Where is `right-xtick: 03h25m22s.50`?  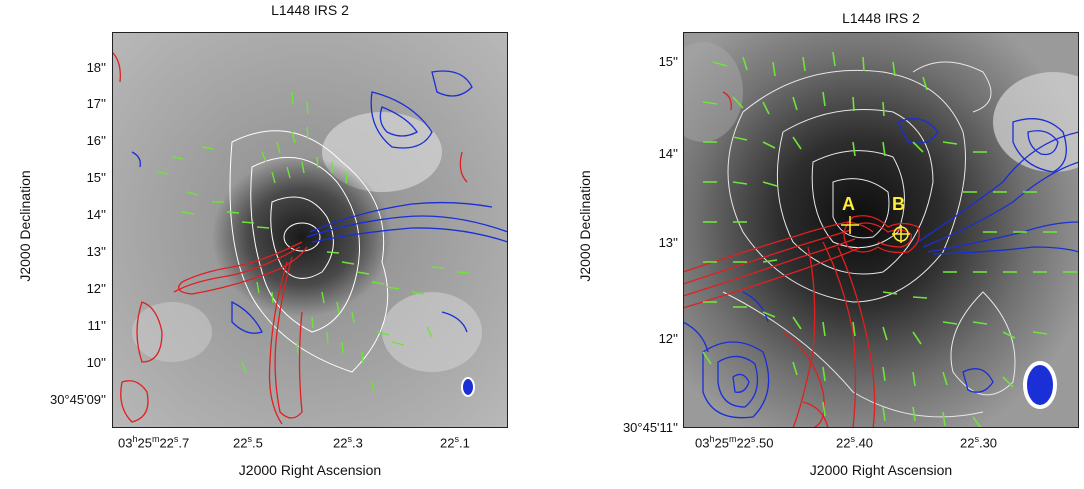
right-xtick: 03h25m22s.50 is located at coordinates (734, 442).